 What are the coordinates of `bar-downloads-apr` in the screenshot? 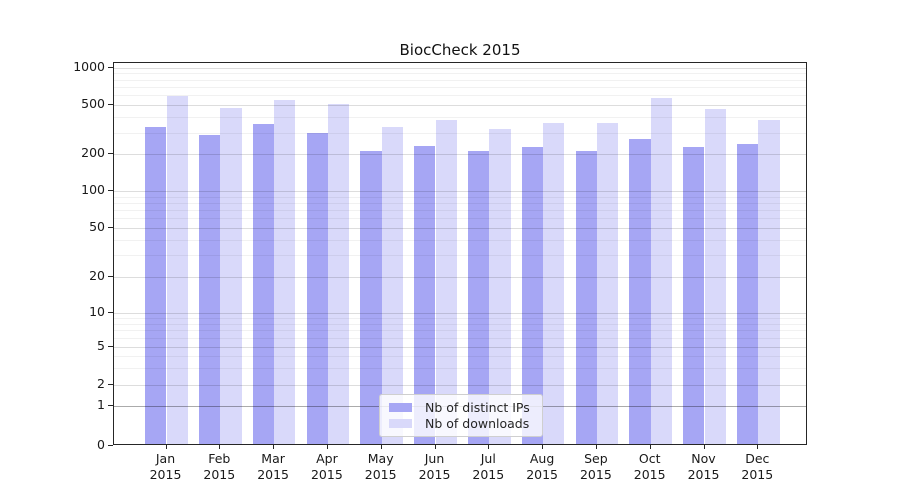 It's located at (338, 274).